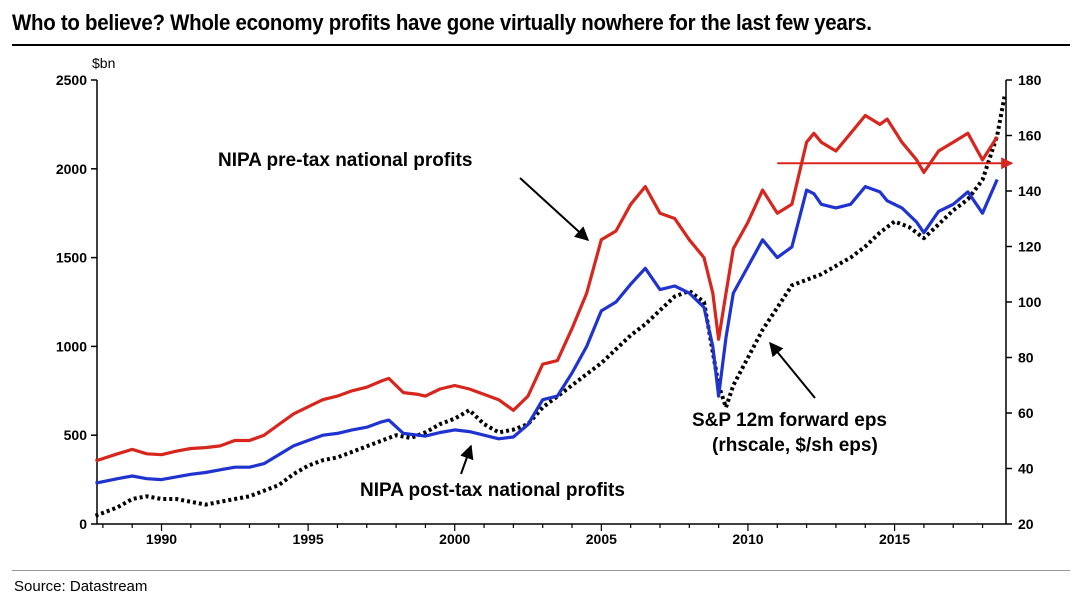 The width and height of the screenshot is (1080, 608). I want to click on x-tick-label: 2010, so click(747, 539).